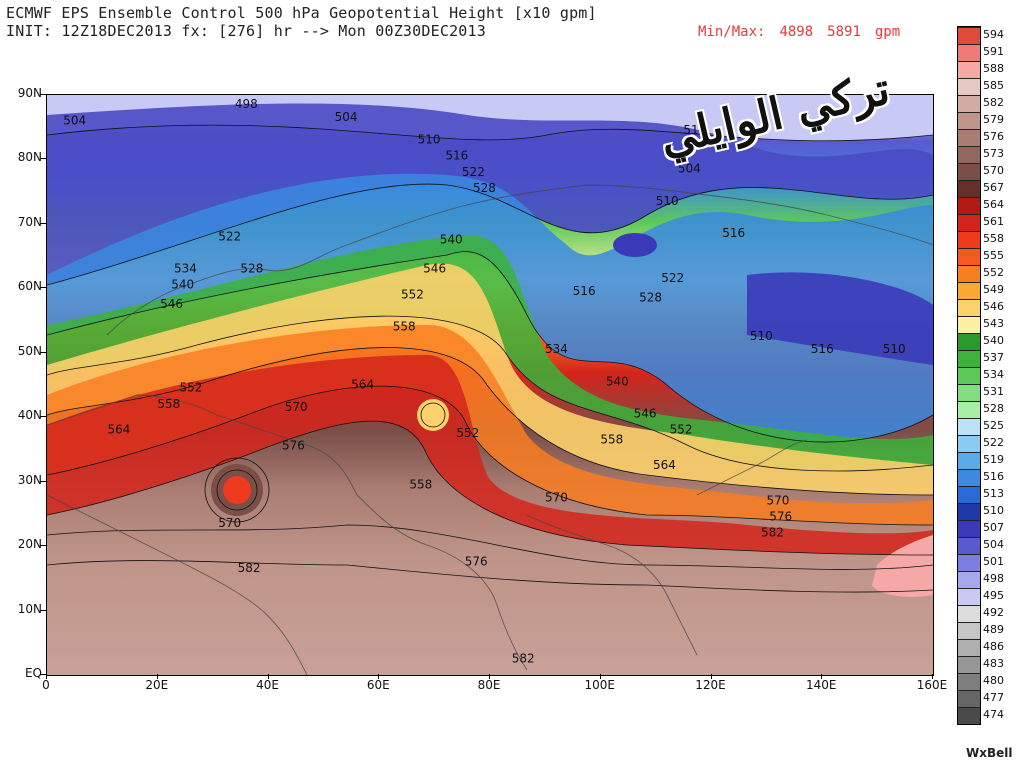  What do you see at coordinates (489, 685) in the screenshot?
I see `longitude-label: 80E` at bounding box center [489, 685].